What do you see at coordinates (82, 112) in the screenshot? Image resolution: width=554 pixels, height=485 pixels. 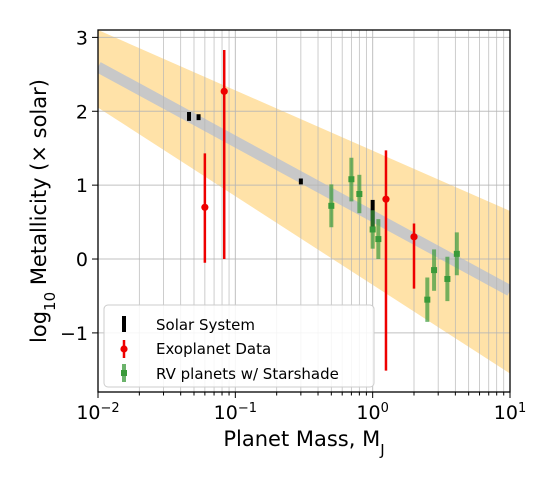 I see `y-tick-label: 2` at bounding box center [82, 112].